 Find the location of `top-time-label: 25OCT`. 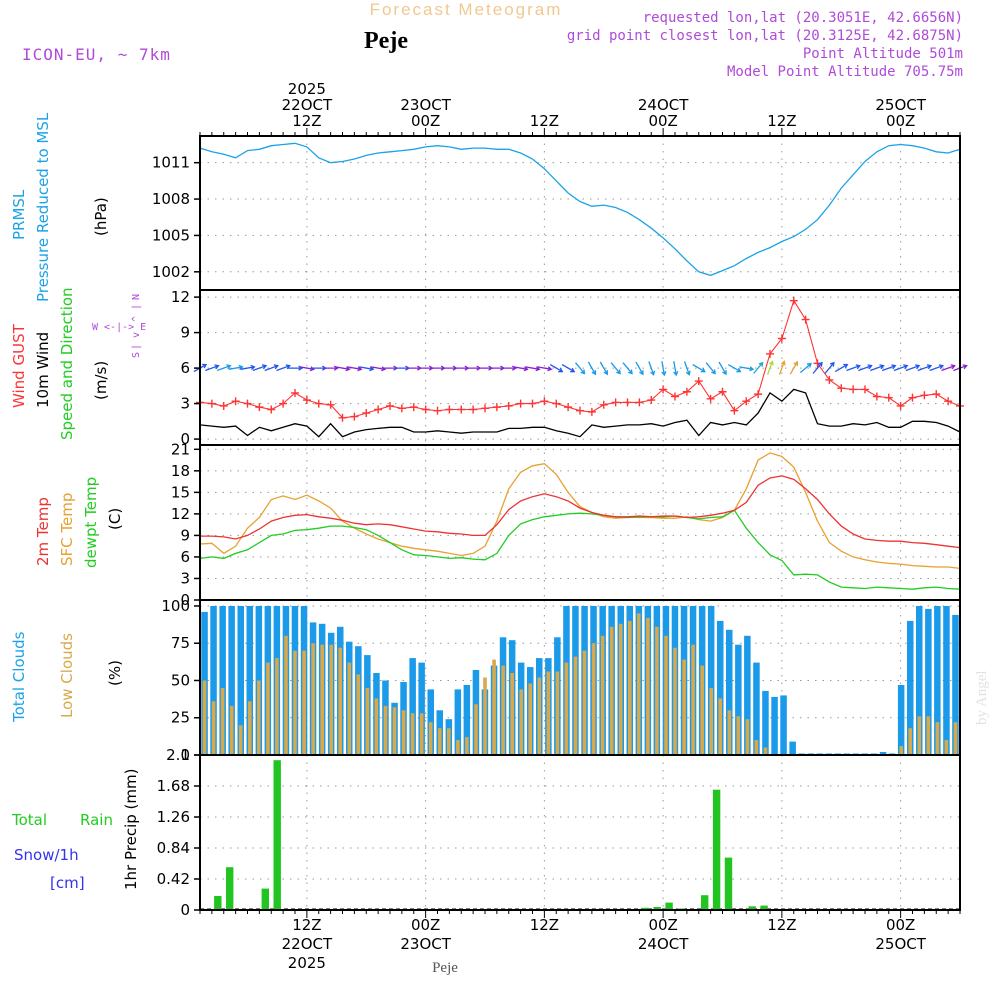

top-time-label: 25OCT is located at coordinates (900, 105).